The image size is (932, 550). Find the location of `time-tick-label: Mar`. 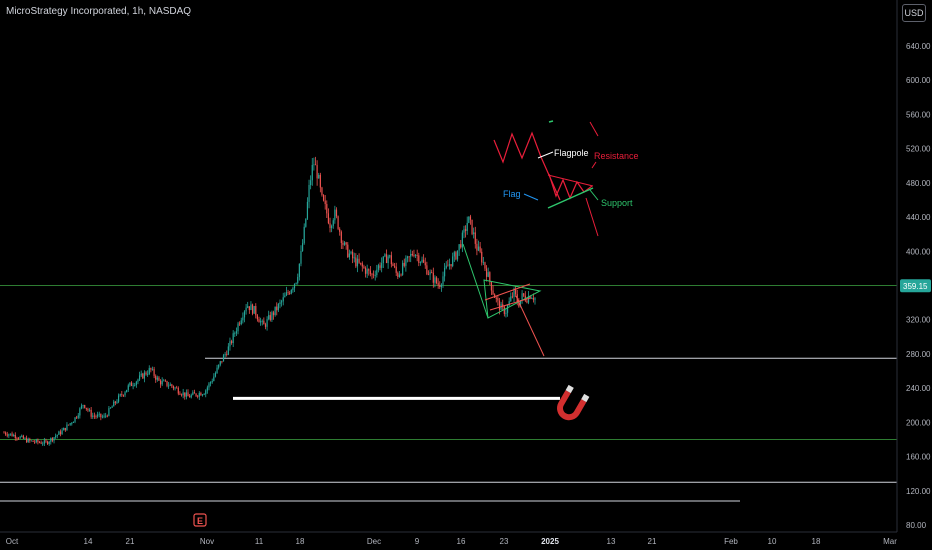

time-tick-label: Mar is located at coordinates (890, 541).